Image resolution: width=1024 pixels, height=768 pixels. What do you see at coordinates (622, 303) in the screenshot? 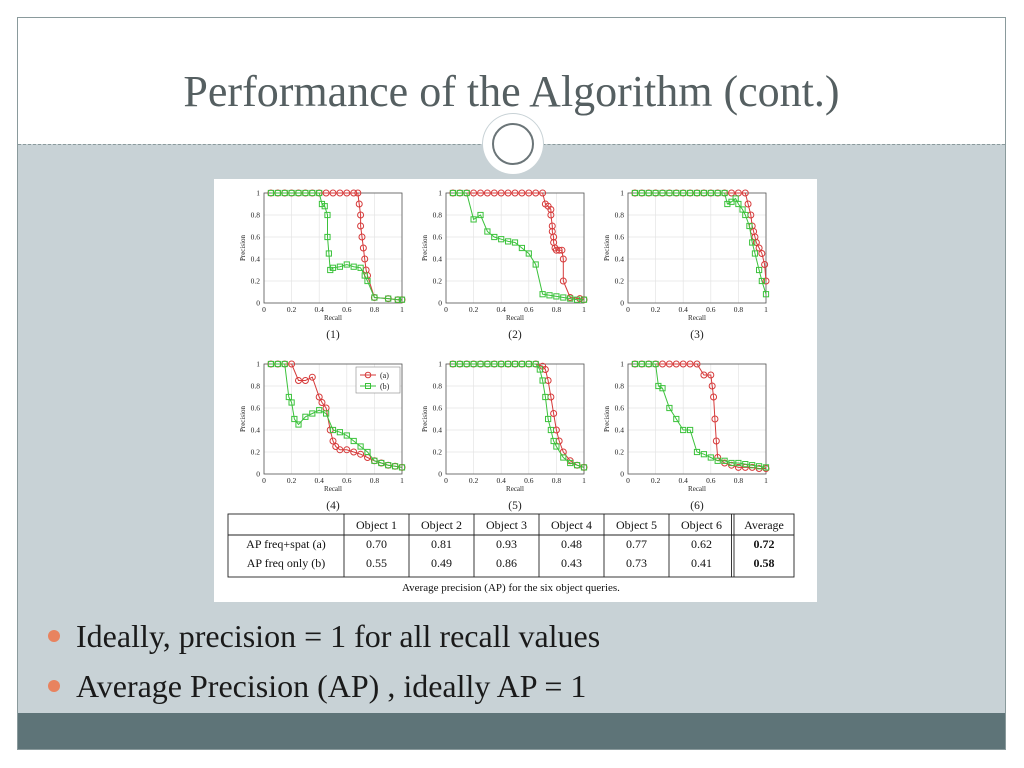
I see `y-tick-label: 0` at bounding box center [622, 303].